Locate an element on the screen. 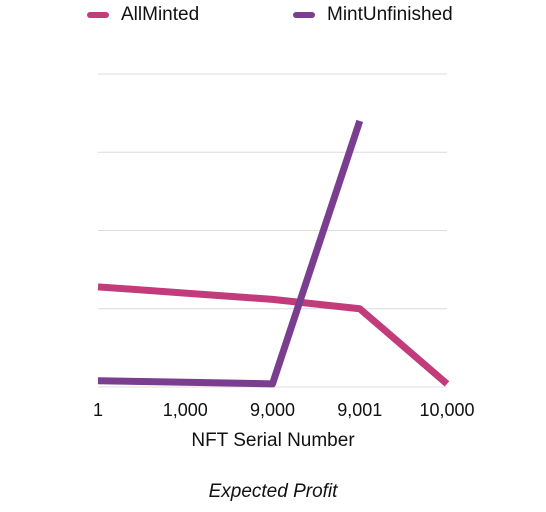  legend-item-mintunfinished: MintUnfinished is located at coordinates (373, 15).